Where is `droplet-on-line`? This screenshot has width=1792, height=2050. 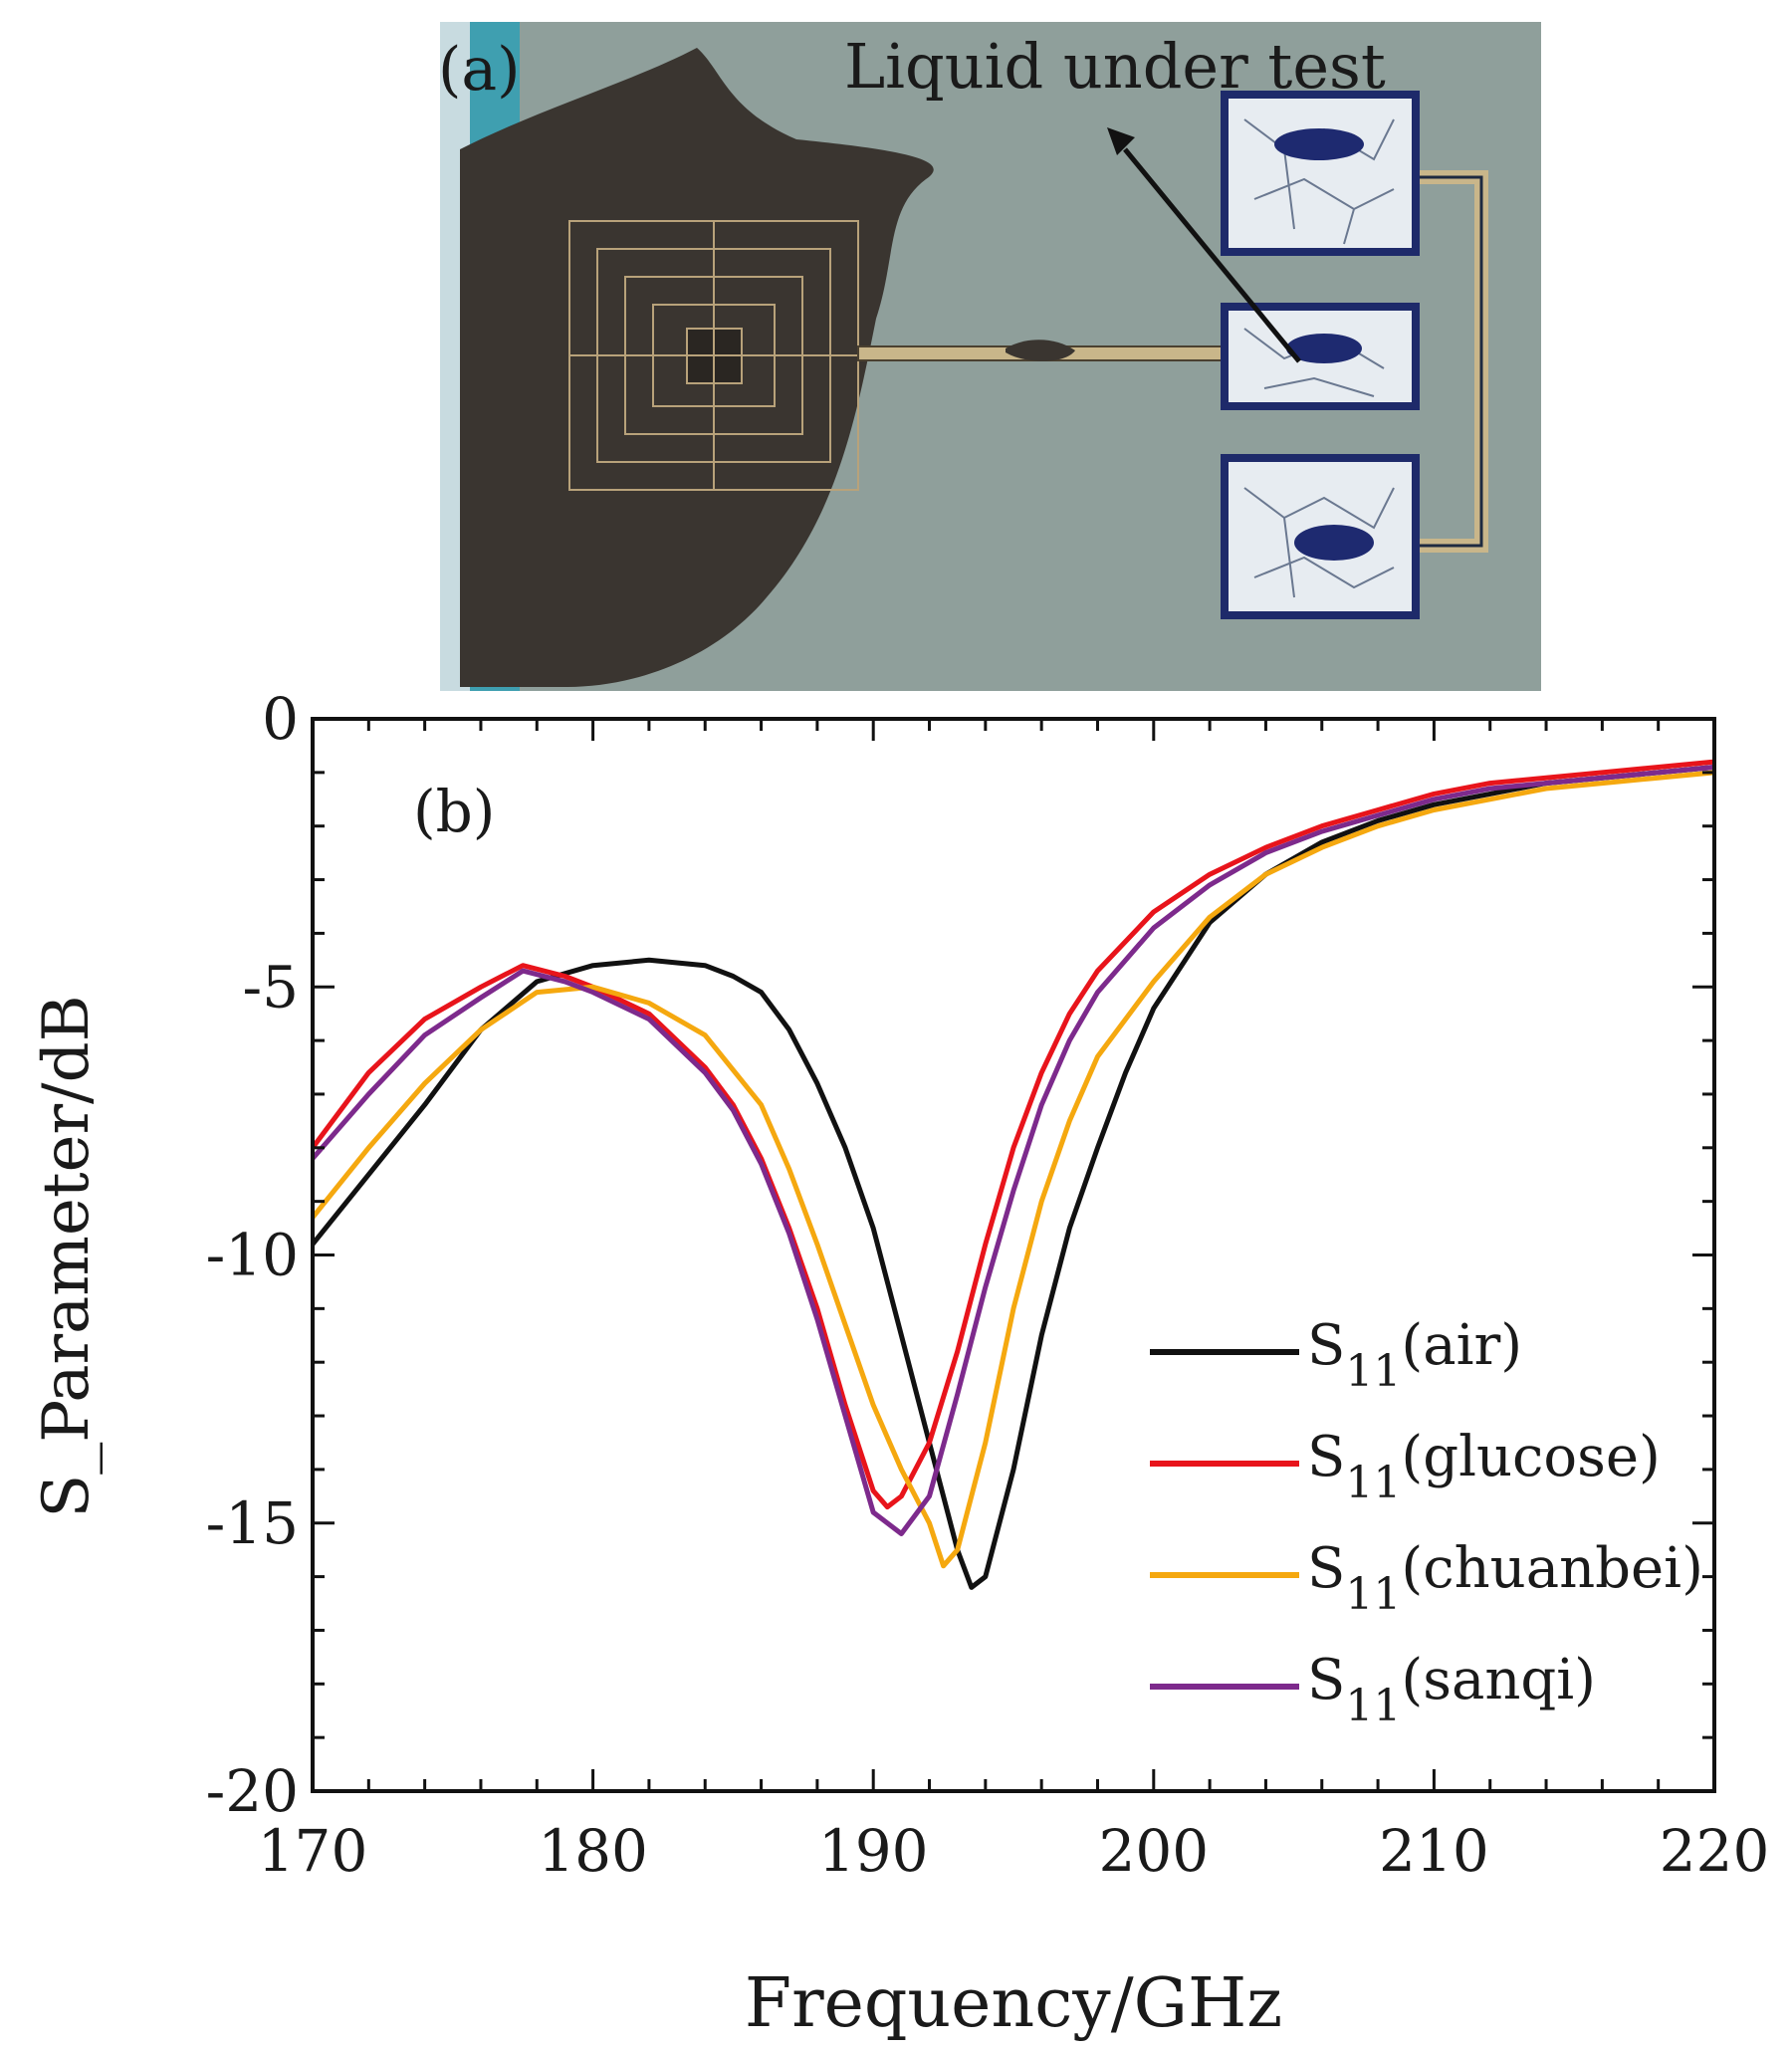 droplet-on-line is located at coordinates (1041, 351).